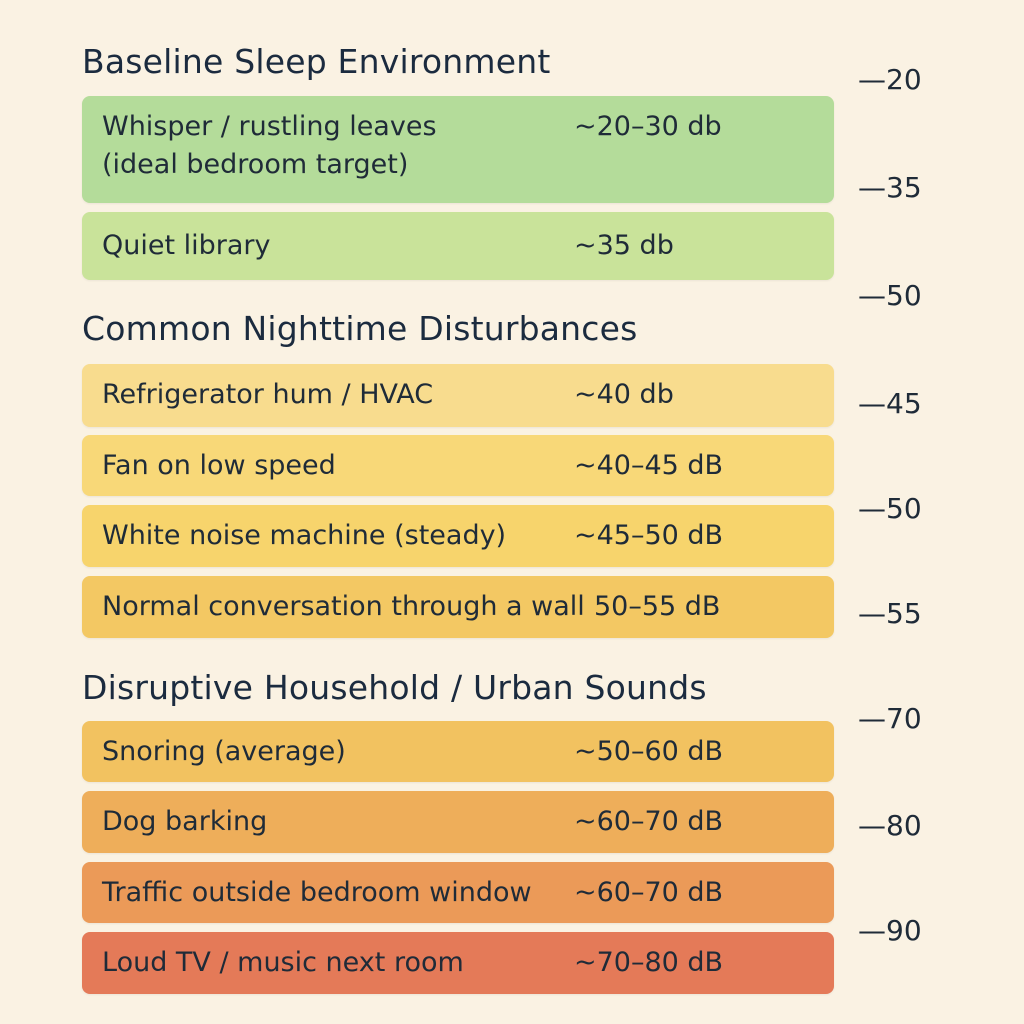 This screenshot has height=1024, width=1024. Describe the element at coordinates (458, 246) in the screenshot. I see `noise-band-library: Quiet library ~35 db` at that location.